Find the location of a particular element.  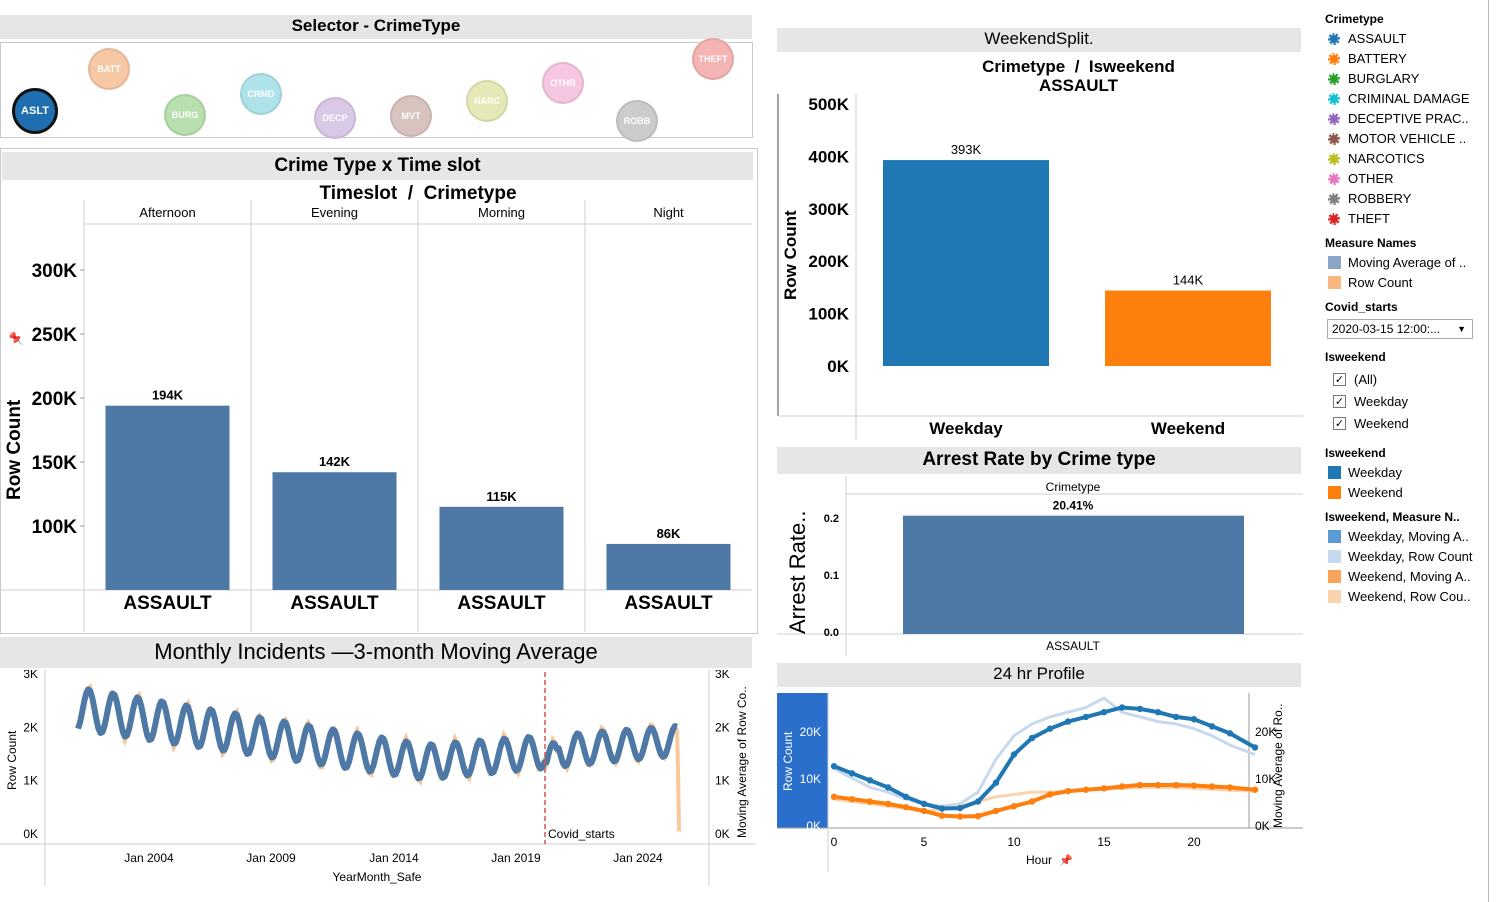

y-axis-label: Row Count is located at coordinates (14, 449).